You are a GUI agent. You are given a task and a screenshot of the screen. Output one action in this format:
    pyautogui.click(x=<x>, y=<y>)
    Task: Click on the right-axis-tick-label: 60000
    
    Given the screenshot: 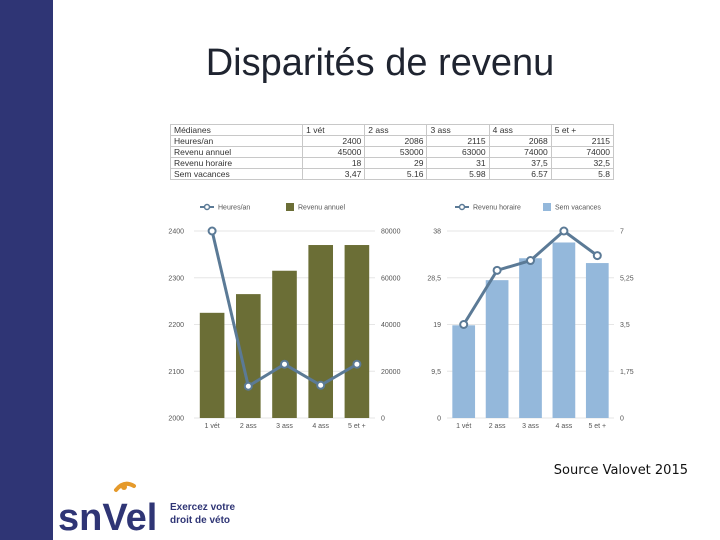 What is the action you would take?
    pyautogui.click(x=391, y=278)
    